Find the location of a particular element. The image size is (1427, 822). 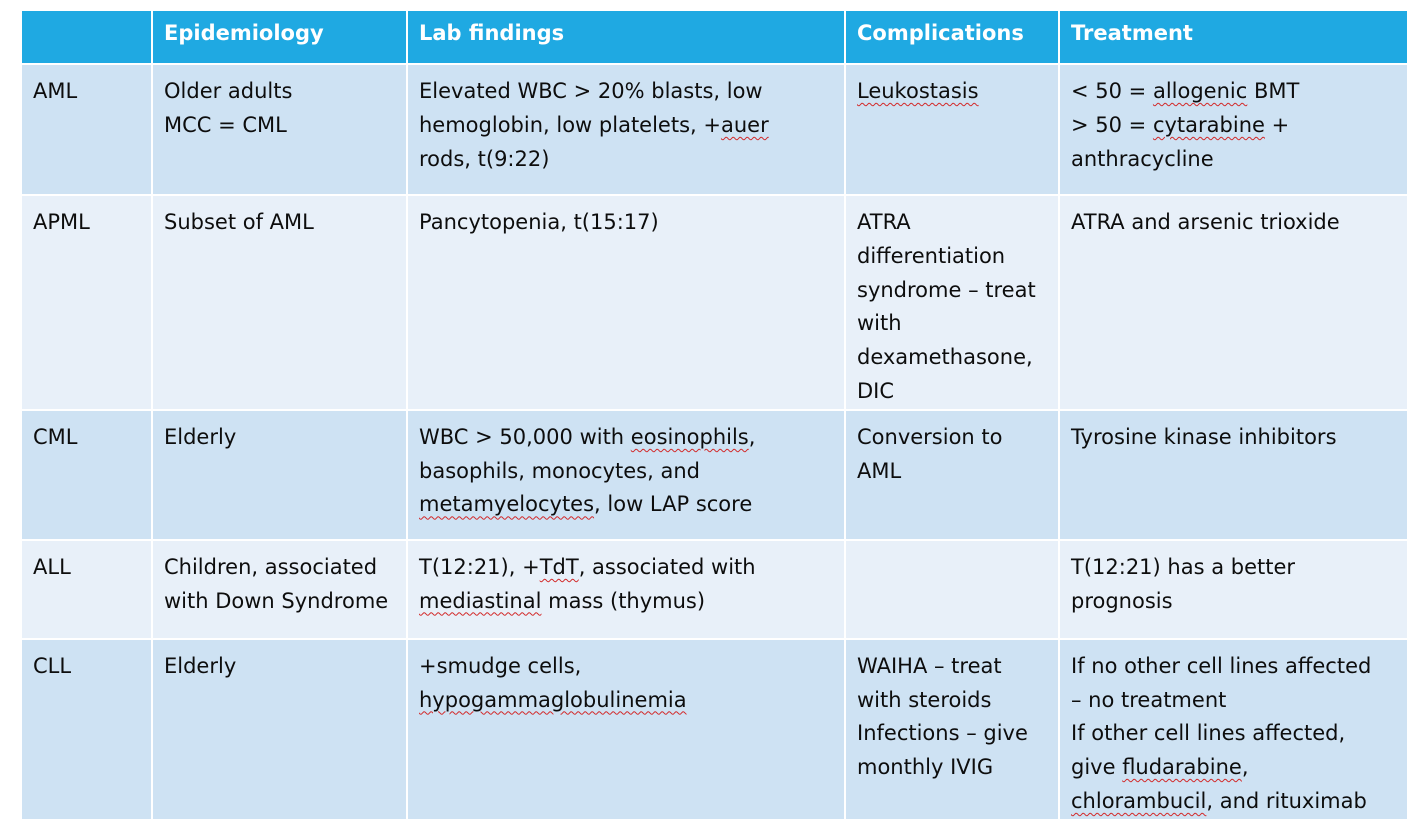

cell-text: WBC > 50,000 with is located at coordinates (525, 436).